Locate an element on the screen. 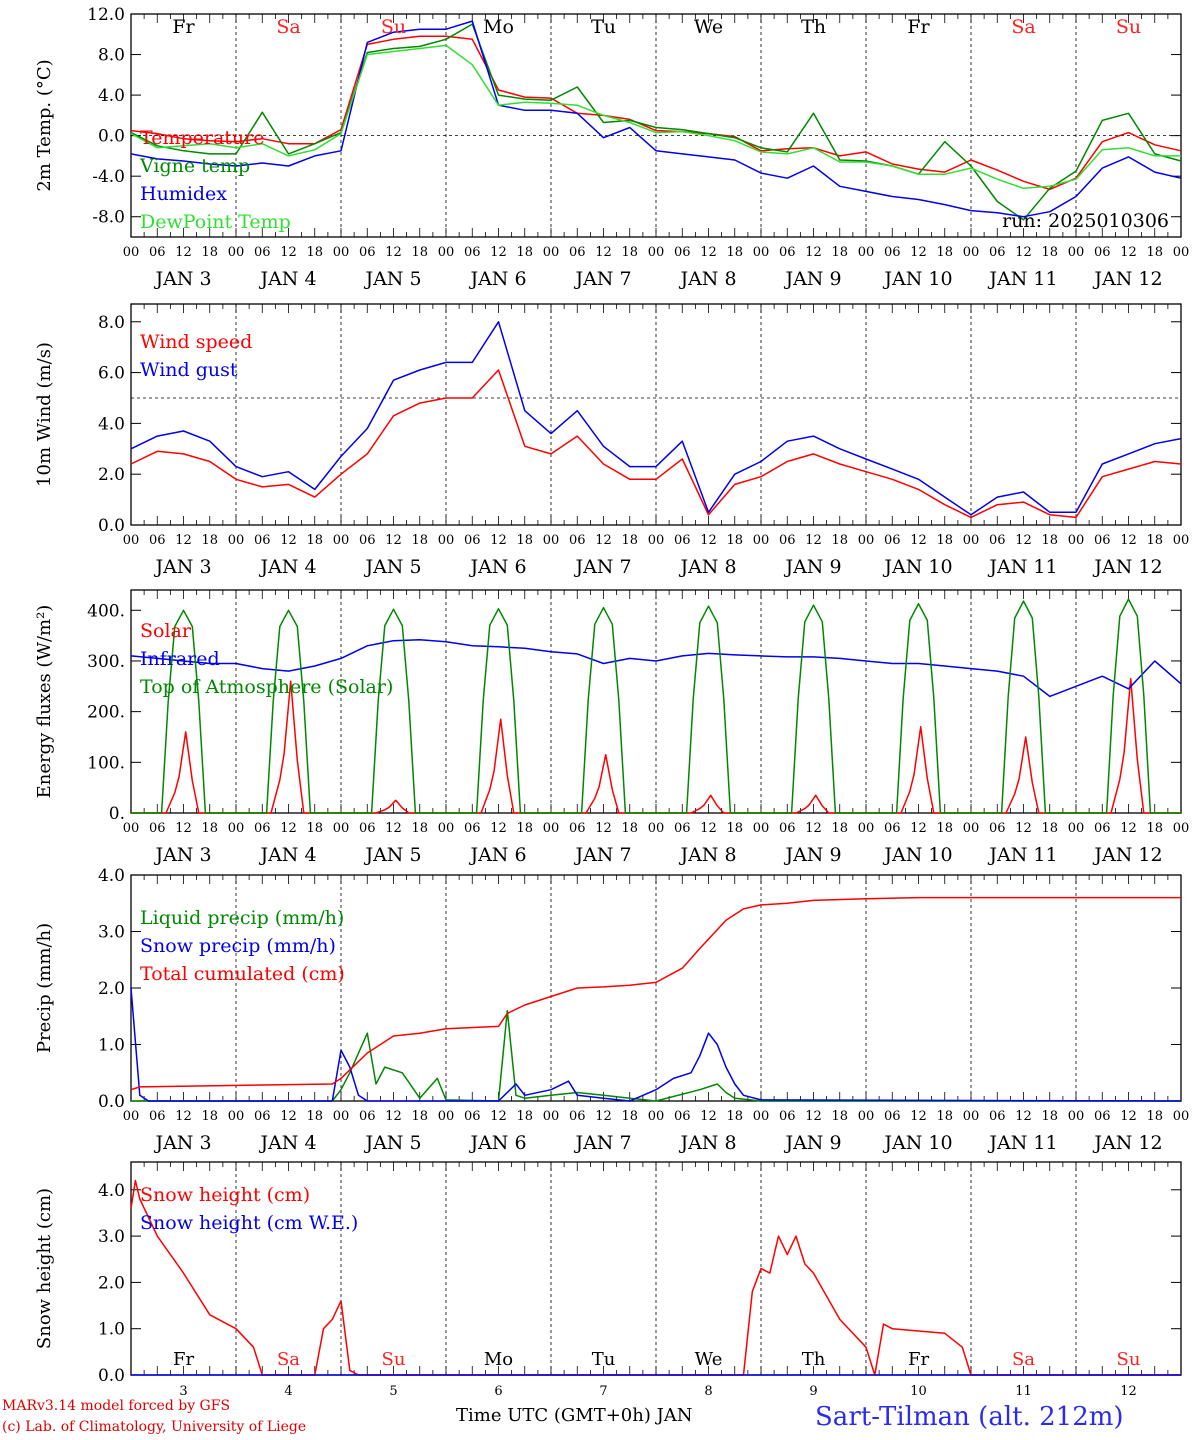 Image resolution: width=1194 pixels, height=1440 pixels. legend-entry: Temperature is located at coordinates (202, 138).